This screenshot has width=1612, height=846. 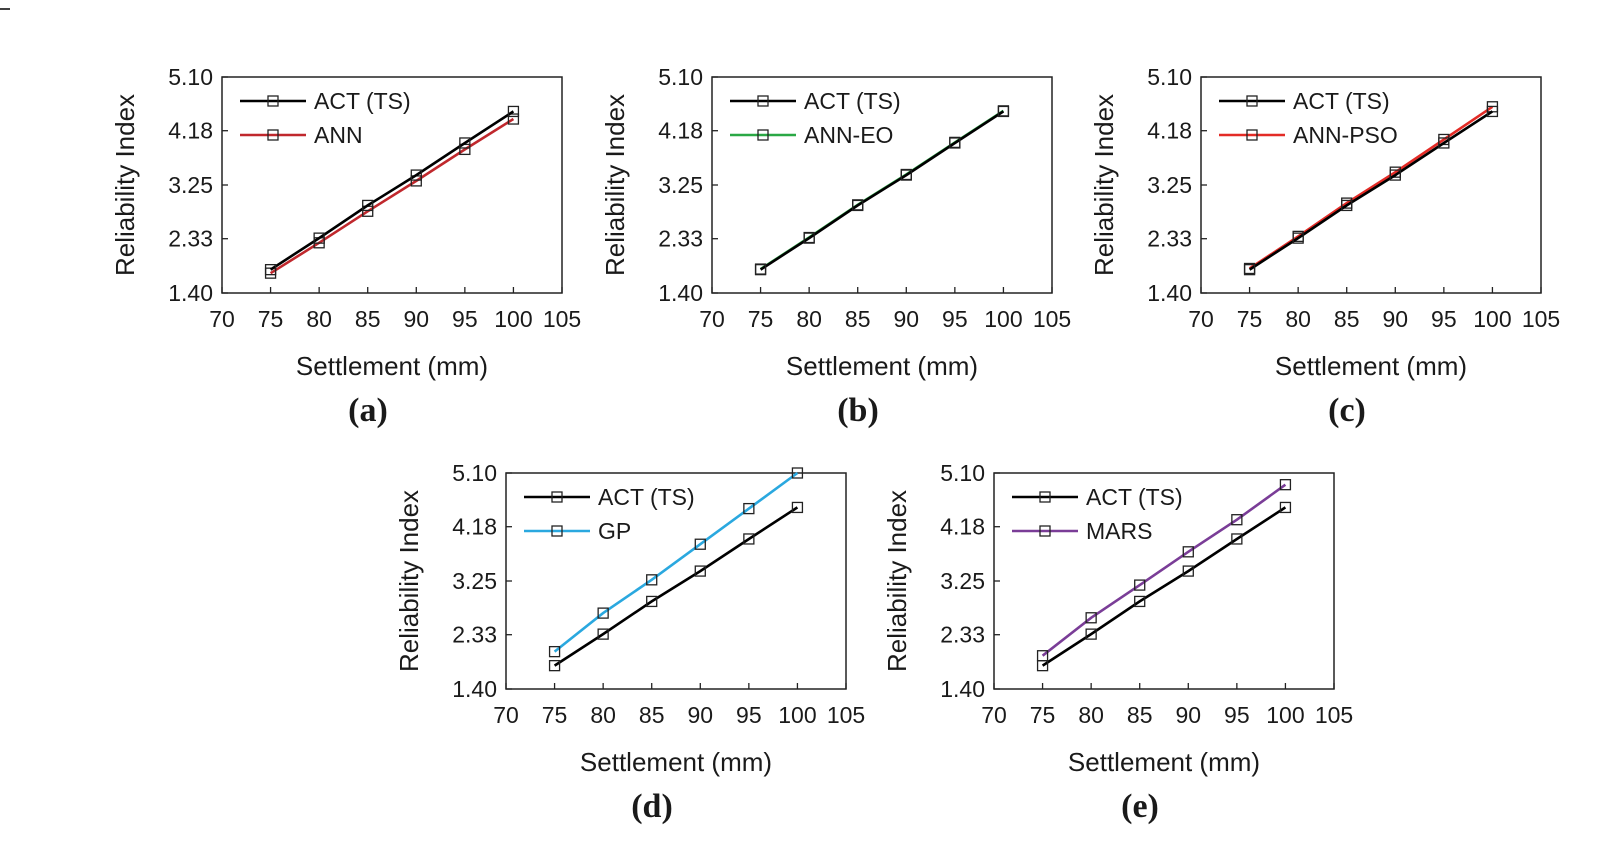 What do you see at coordinates (652, 806) in the screenshot?
I see `panel-label: (d)` at bounding box center [652, 806].